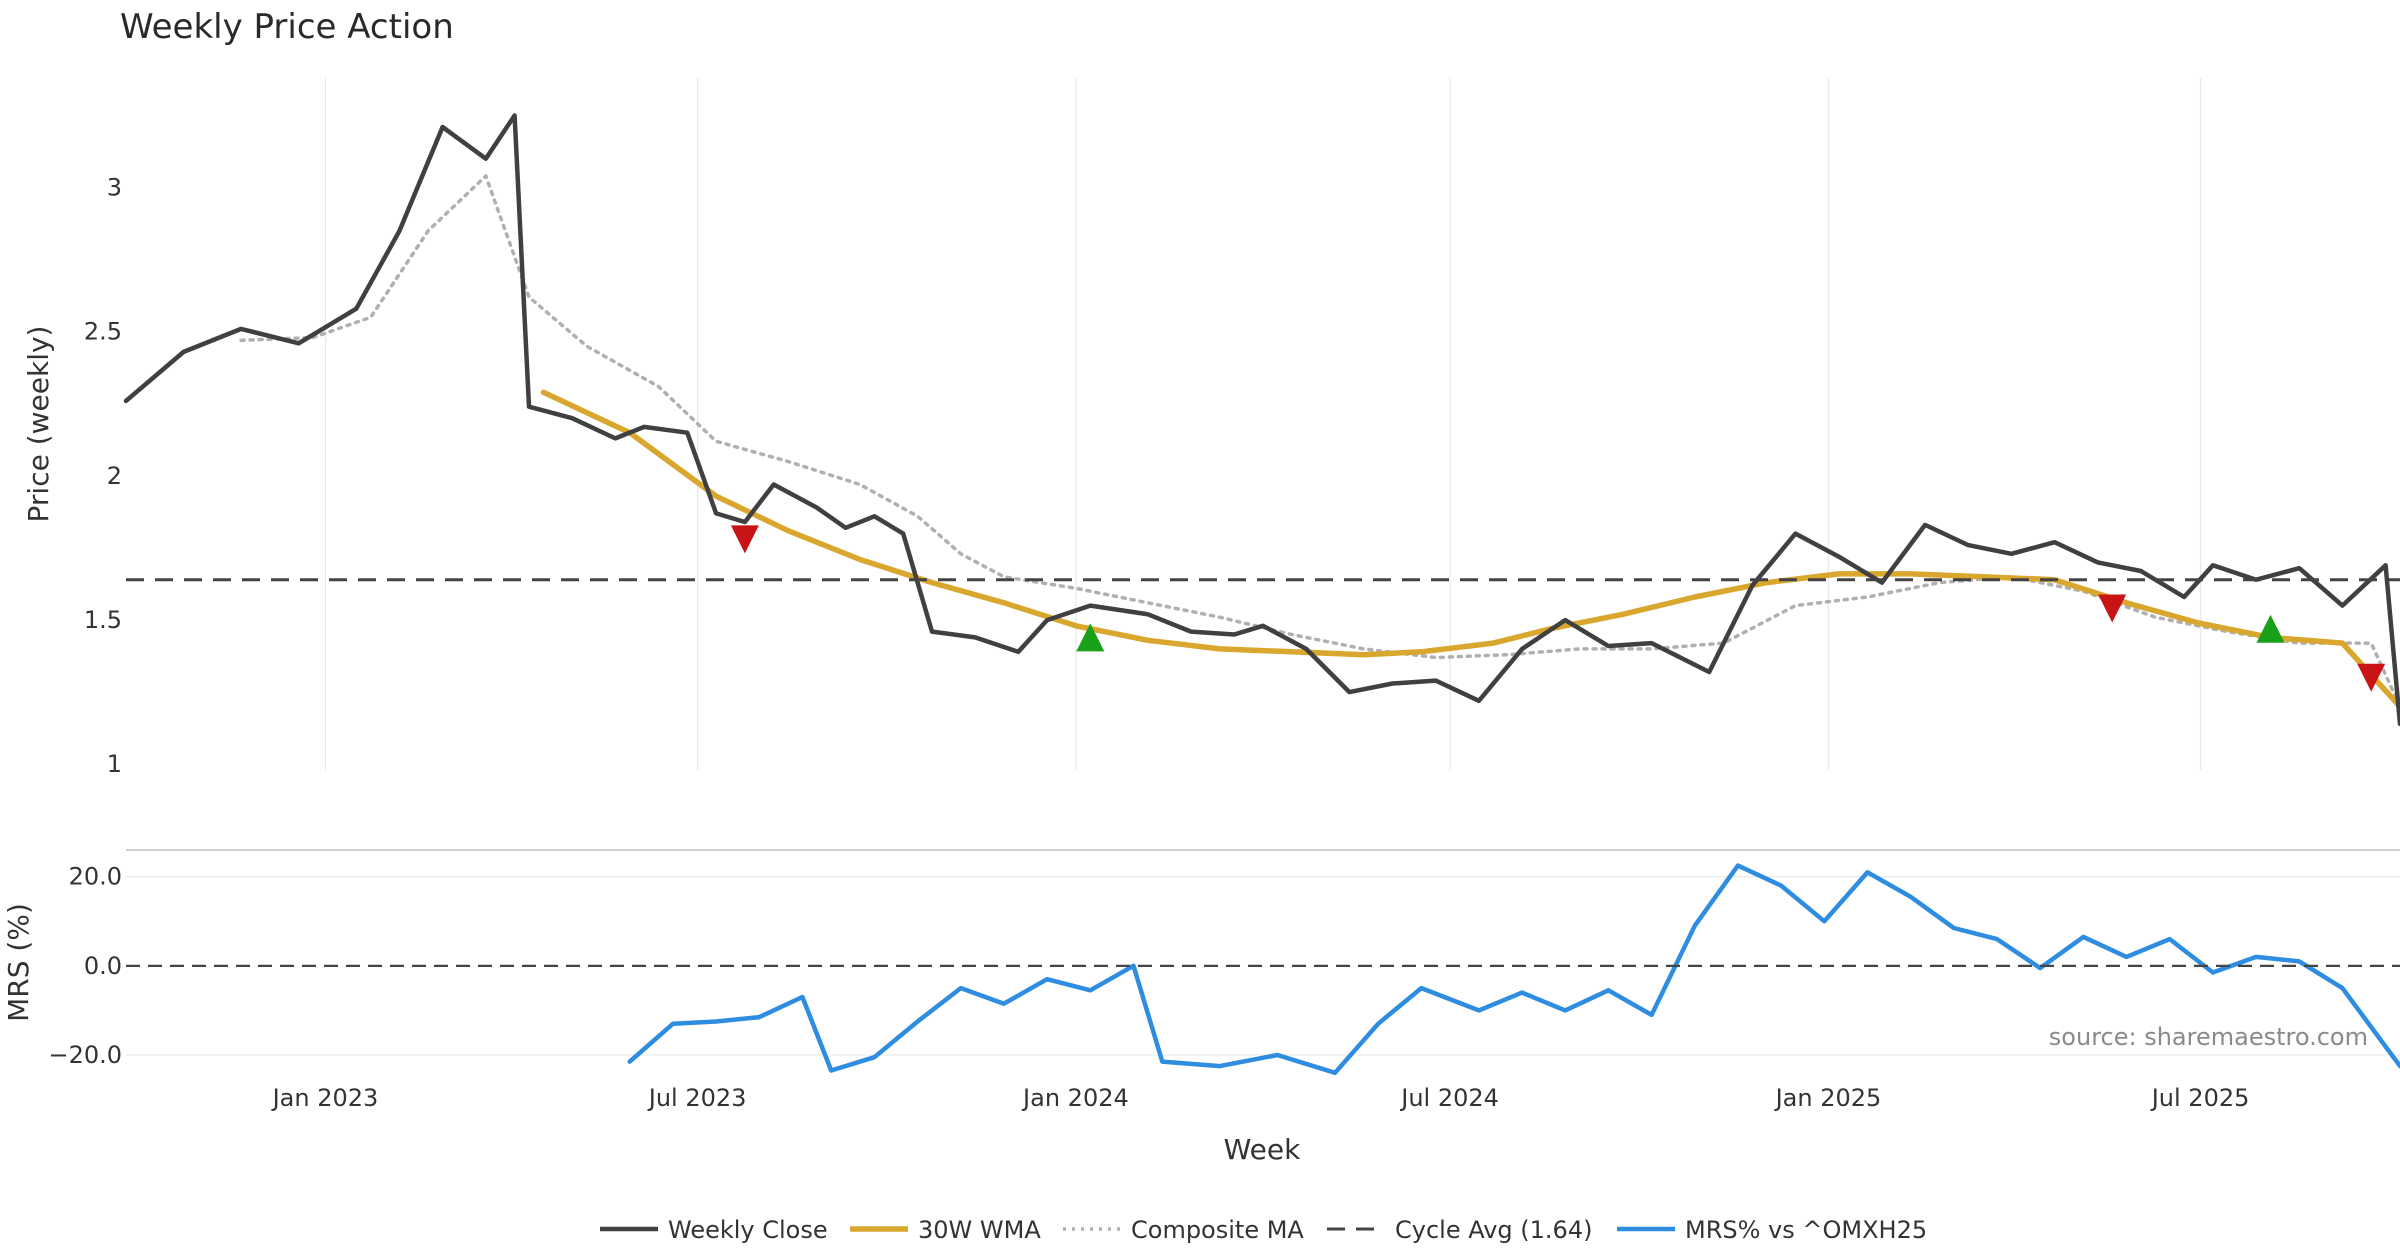 Image resolution: width=2400 pixels, height=1260 pixels. I want to click on price-y-tick-label: 2, so click(114, 476).